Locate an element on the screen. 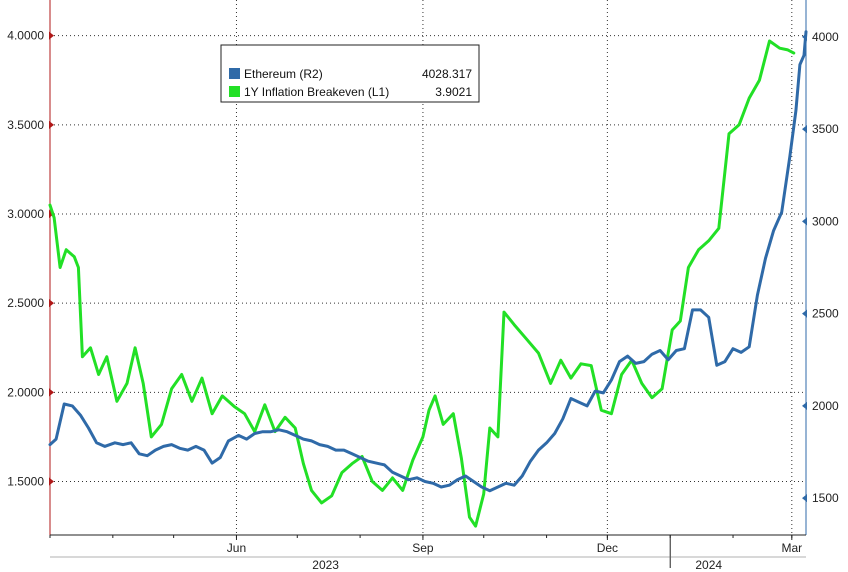 This screenshot has width=848, height=572. x-axis-tick-label: Dec is located at coordinates (607, 548).